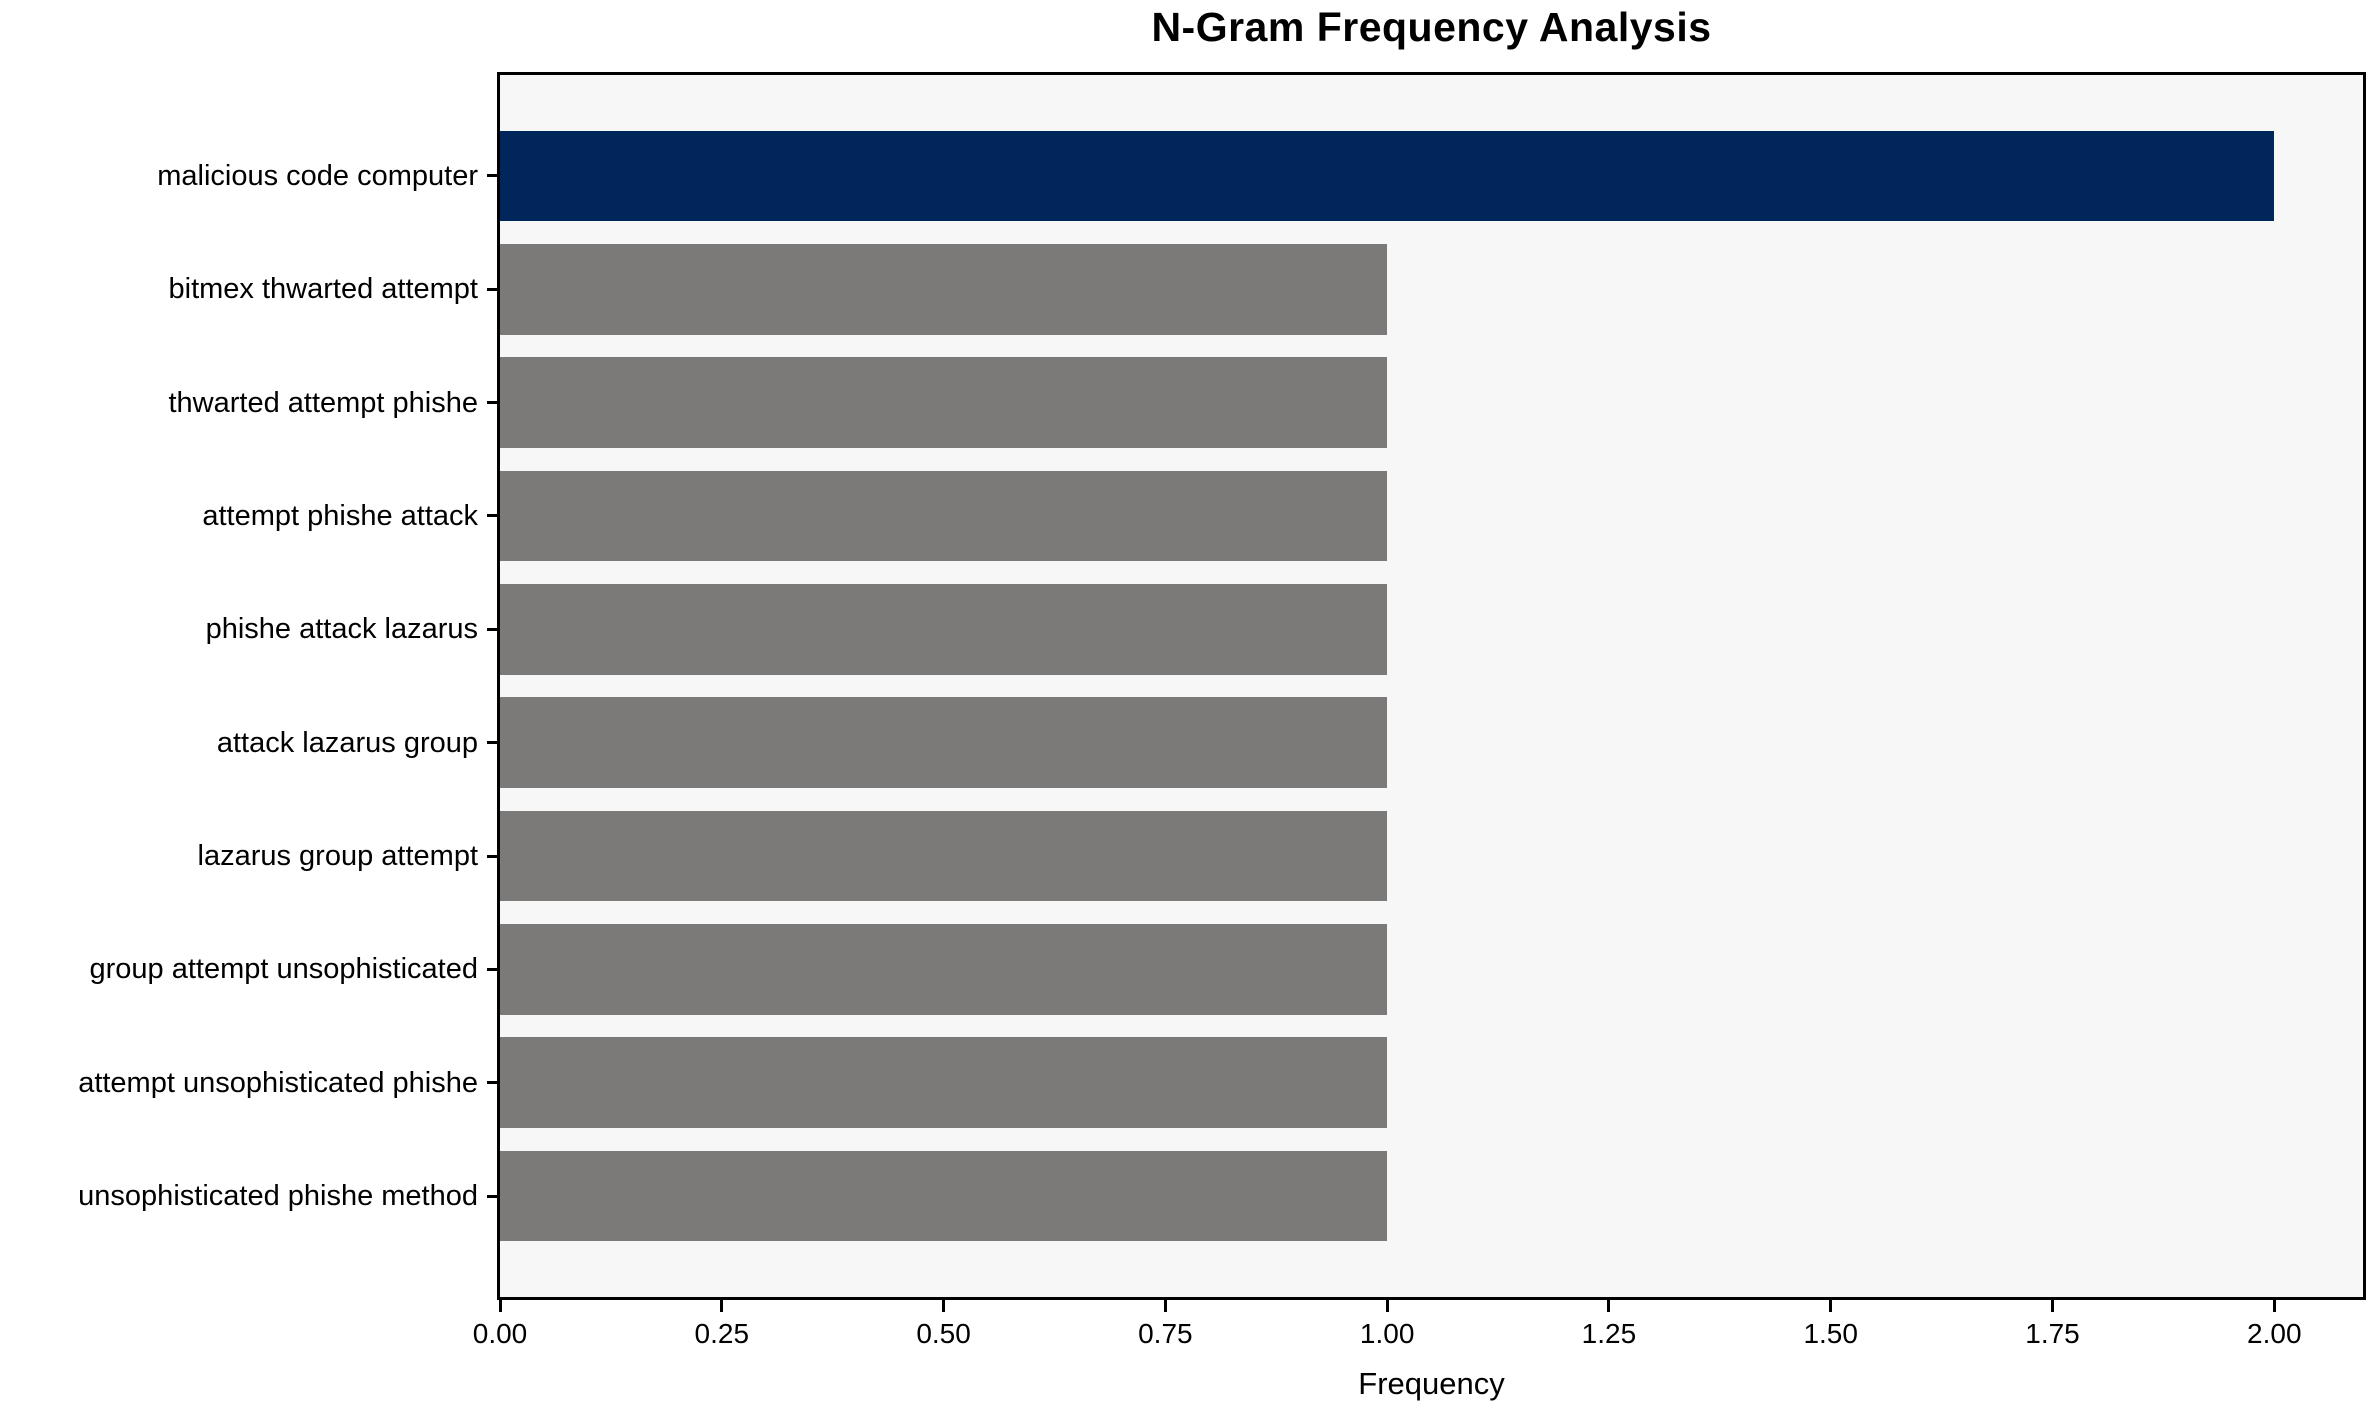 The height and width of the screenshot is (1414, 2379). I want to click on y-tick-label: malicious code computer, so click(317, 175).